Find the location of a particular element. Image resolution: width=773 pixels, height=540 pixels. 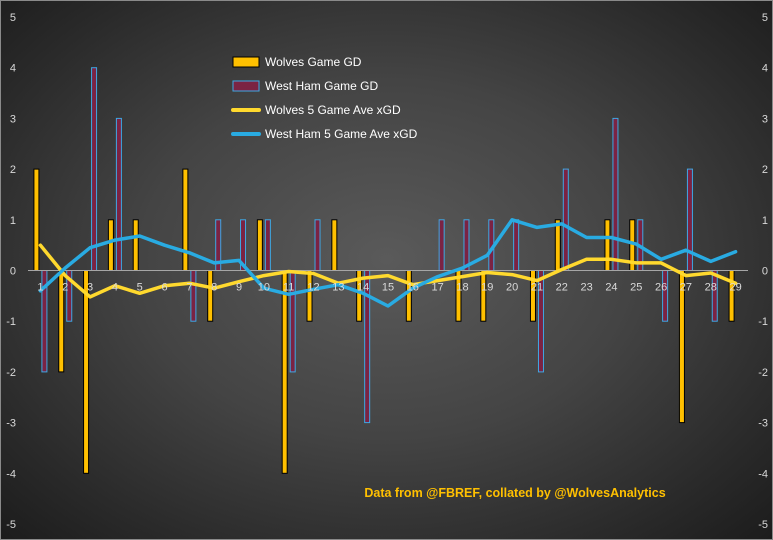

y-tick-label-right: -5 is located at coordinates (763, 525).